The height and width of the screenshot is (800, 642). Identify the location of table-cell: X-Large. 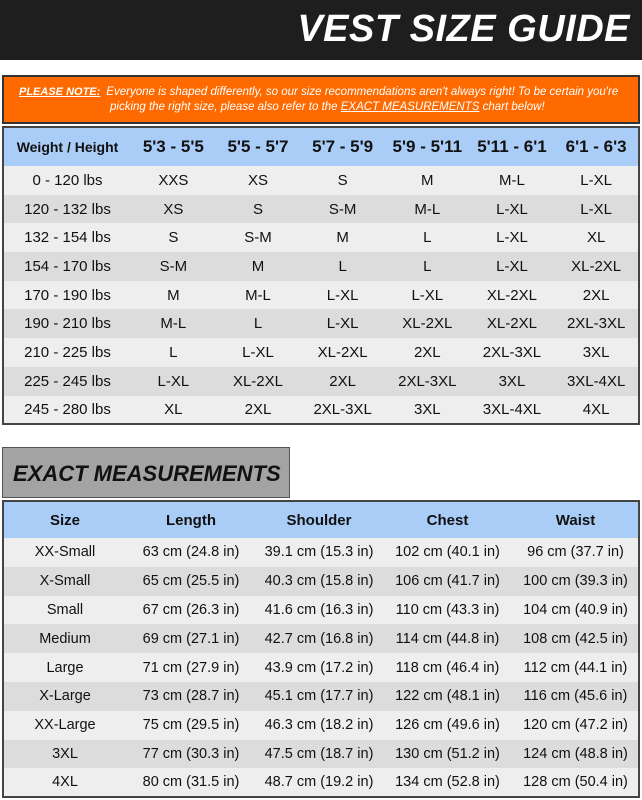
(64, 696).